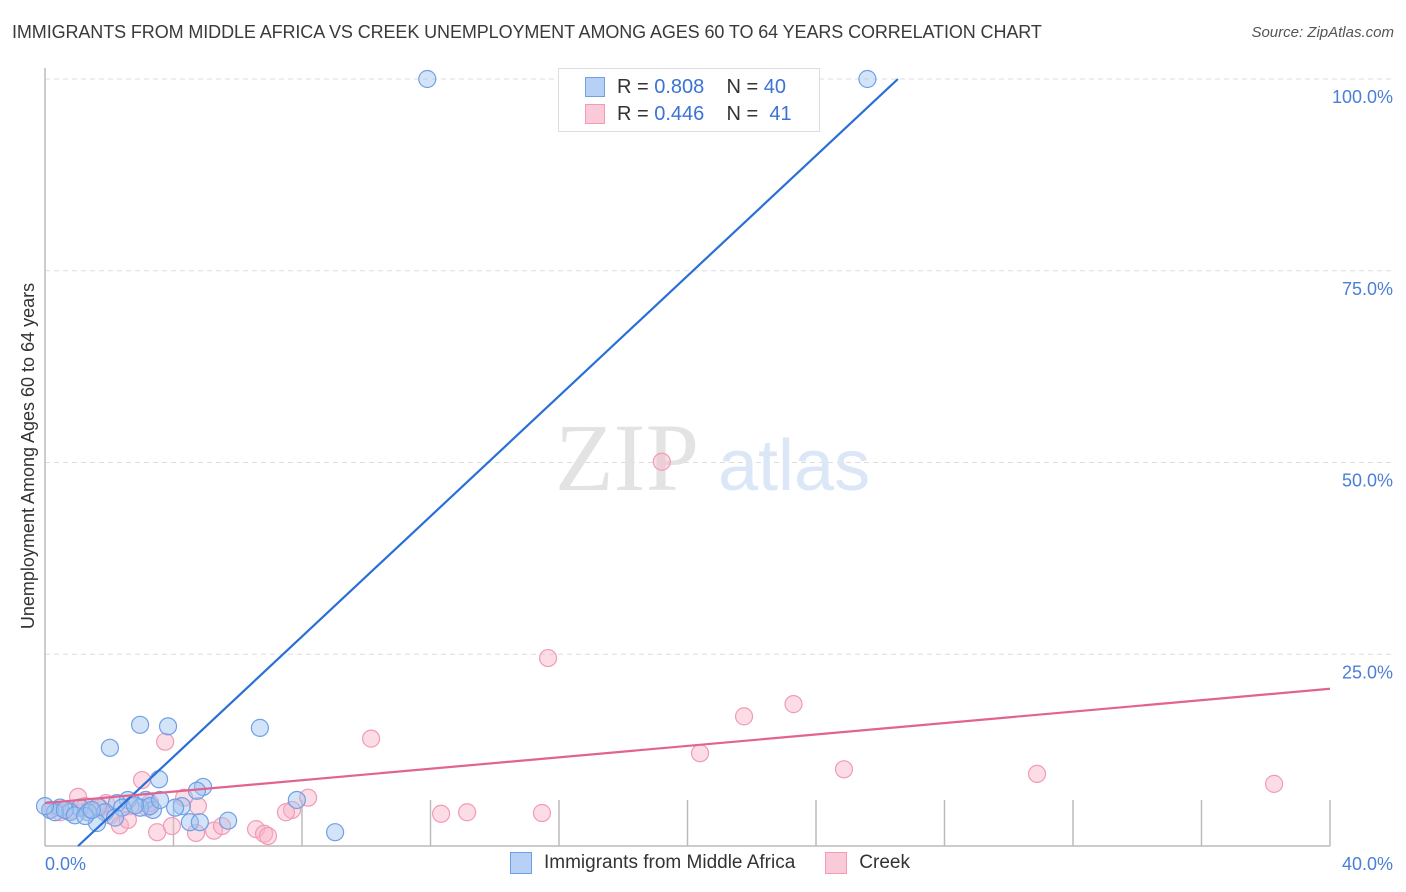  I want to click on bottom-legend: Immigrants from Middle Africa Creek, so click(725, 863).